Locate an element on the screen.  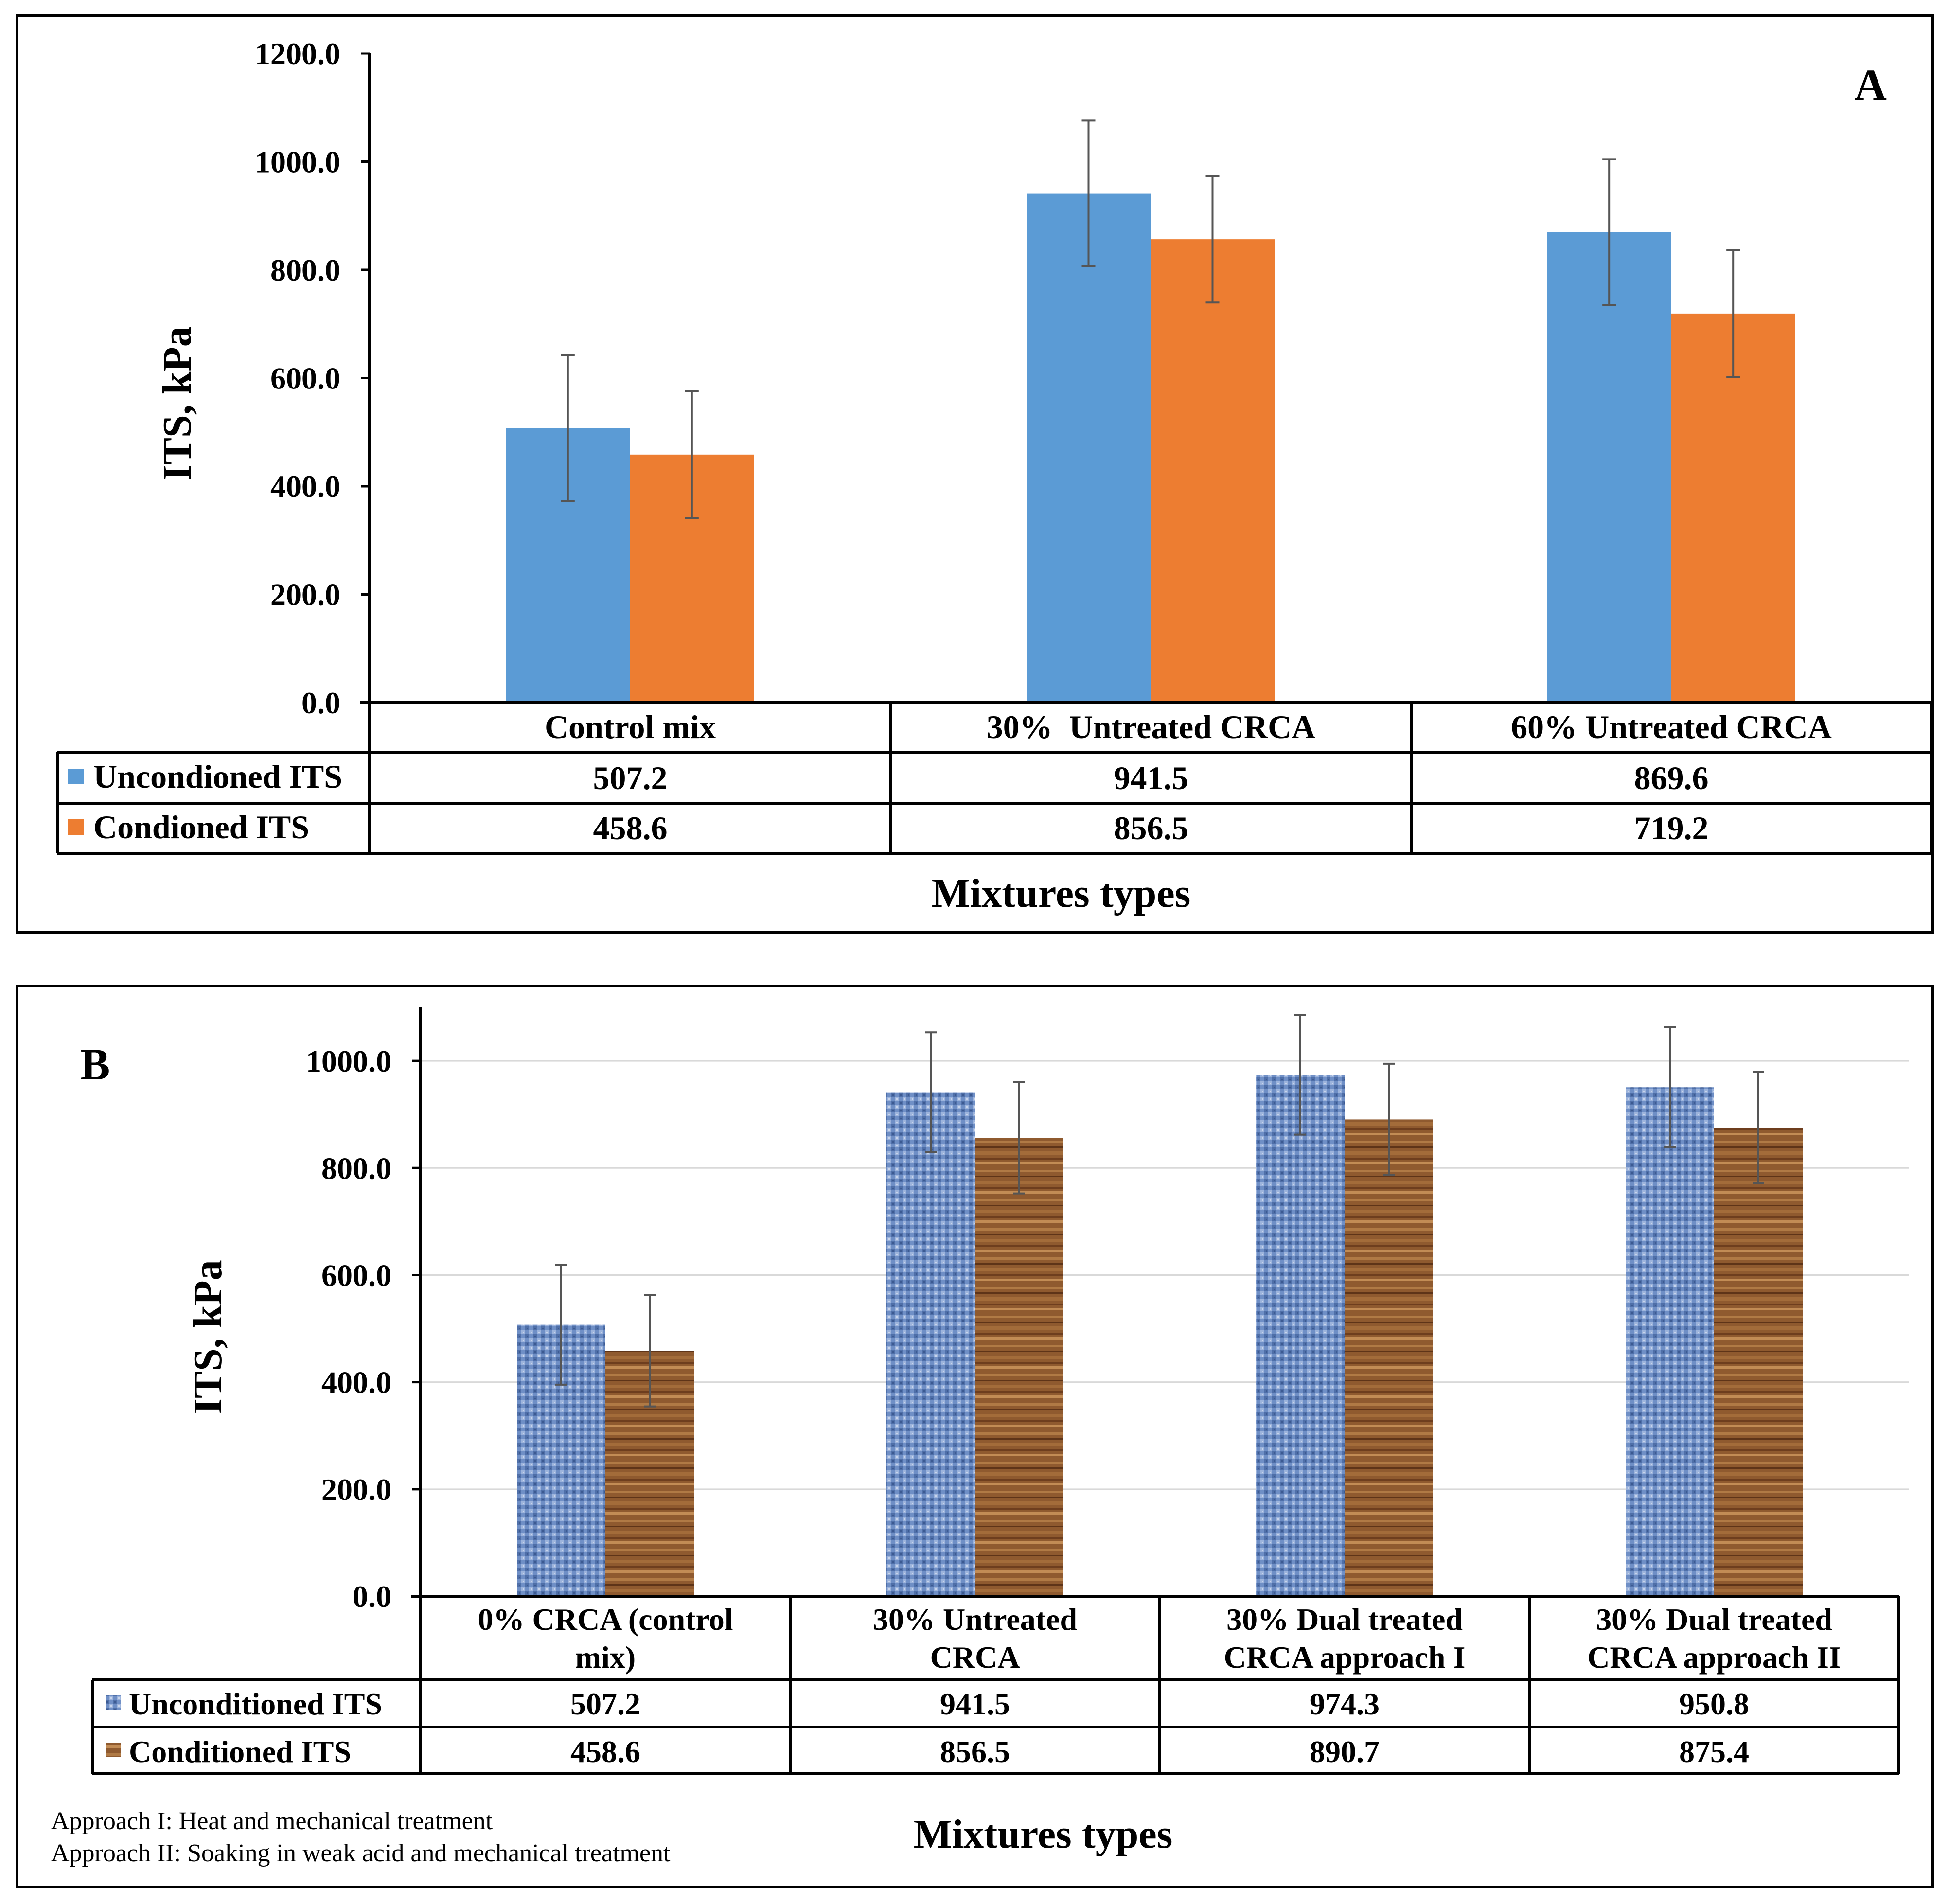
panel-a-ytick-label: 0.0 is located at coordinates (320, 703).